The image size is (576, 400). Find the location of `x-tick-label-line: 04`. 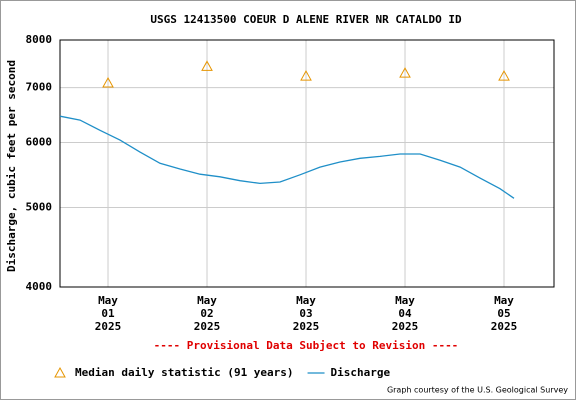

x-tick-label-line: 04 is located at coordinates (405, 313).